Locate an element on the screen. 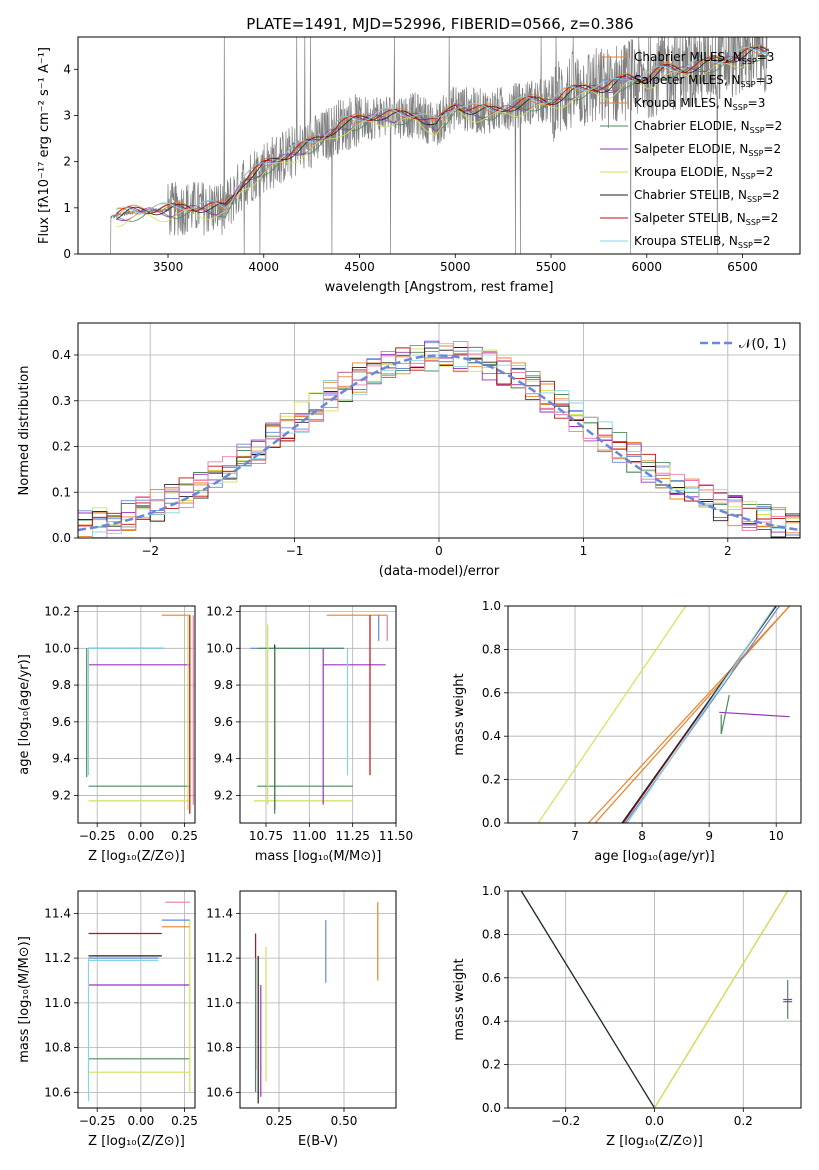 The height and width of the screenshot is (1170, 819). x-axis-label: (data-model)/error is located at coordinates (439, 571).